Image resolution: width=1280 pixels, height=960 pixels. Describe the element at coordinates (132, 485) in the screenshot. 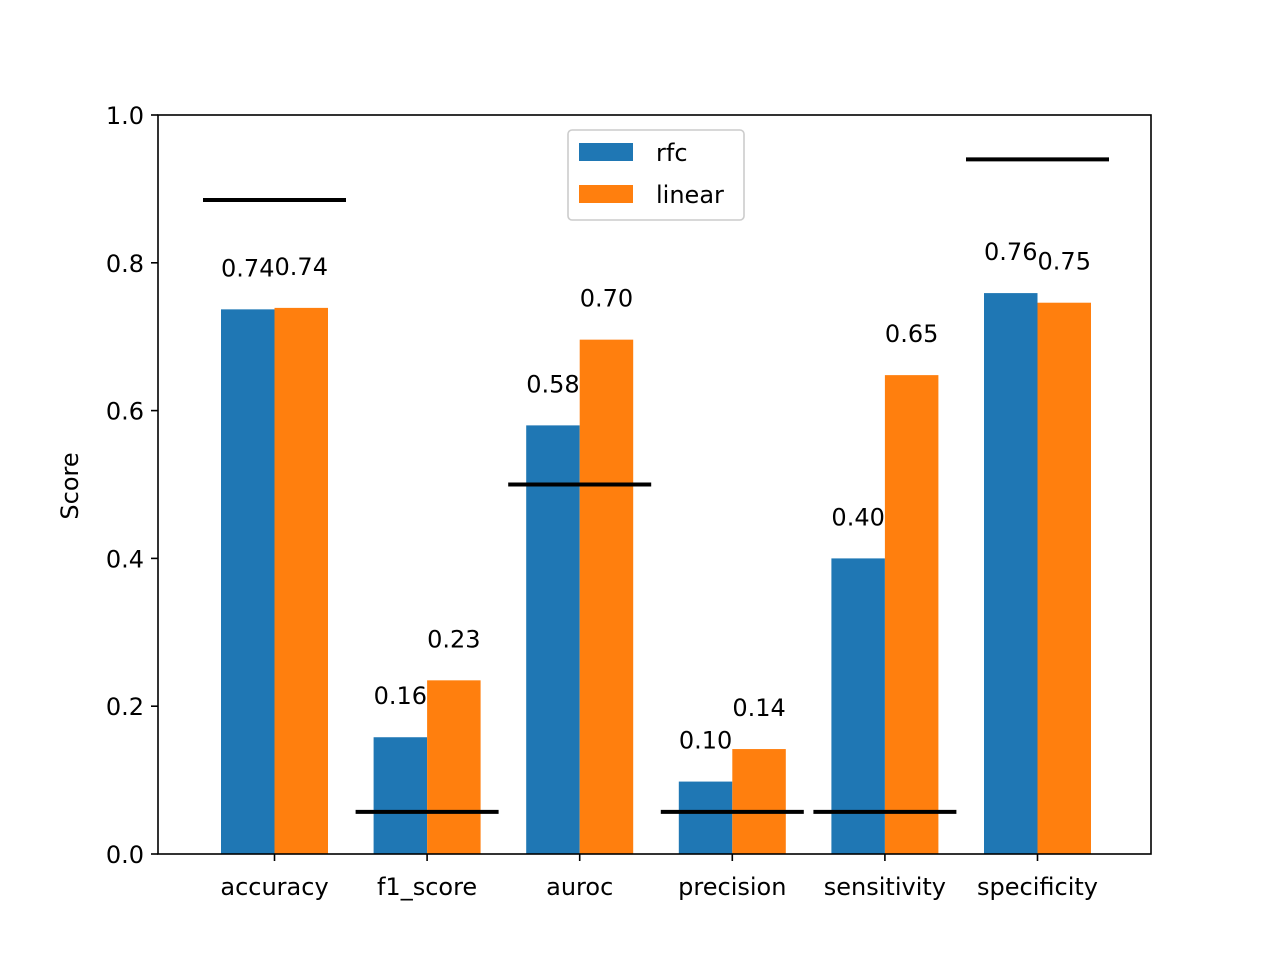

I see `y-axis: 0.0 0.2 0.4 0.6 0.8 1.0` at that location.